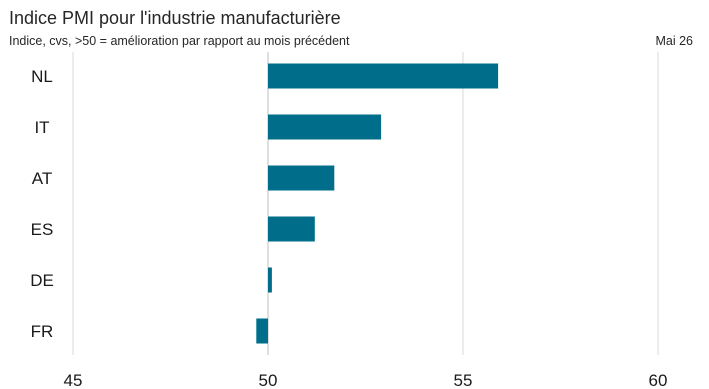 The height and width of the screenshot is (389, 709). What do you see at coordinates (42, 229) in the screenshot?
I see `category-label-es: ES` at bounding box center [42, 229].